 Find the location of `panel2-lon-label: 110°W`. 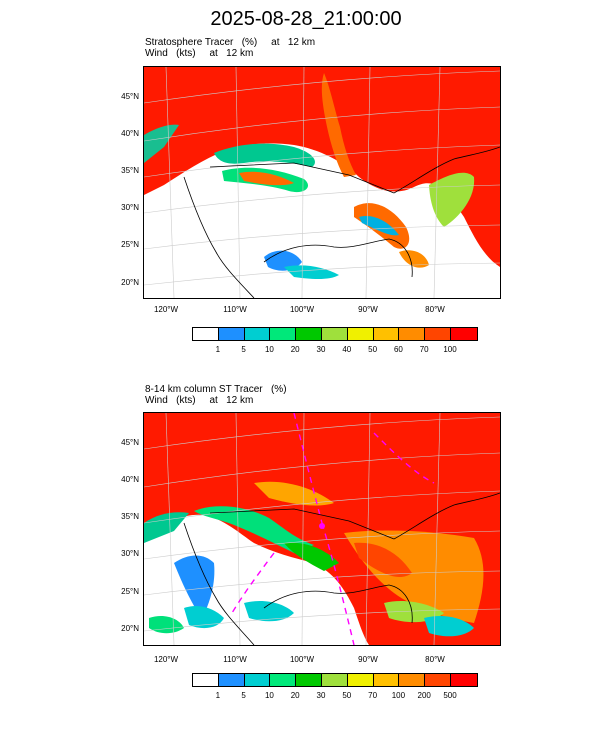

panel2-lon-label: 110°W is located at coordinates (235, 659).